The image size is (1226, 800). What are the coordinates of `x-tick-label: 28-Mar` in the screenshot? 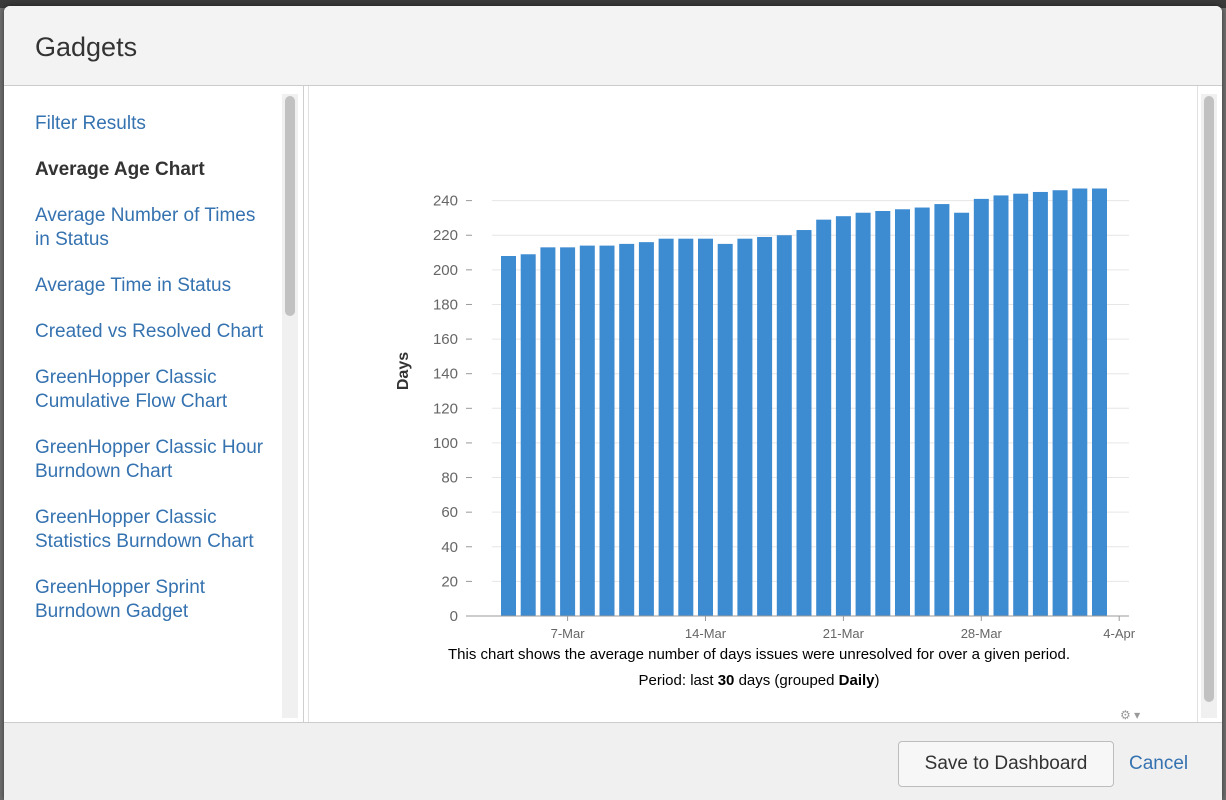 It's located at (982, 633).